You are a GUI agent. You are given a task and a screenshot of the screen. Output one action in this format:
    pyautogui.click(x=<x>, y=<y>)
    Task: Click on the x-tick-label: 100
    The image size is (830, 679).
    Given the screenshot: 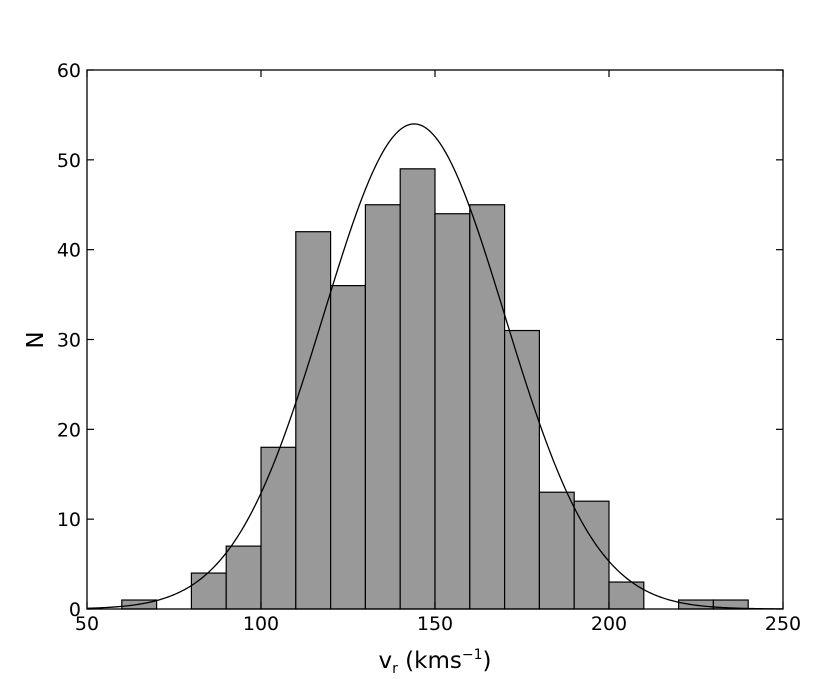 What is the action you would take?
    pyautogui.click(x=261, y=624)
    